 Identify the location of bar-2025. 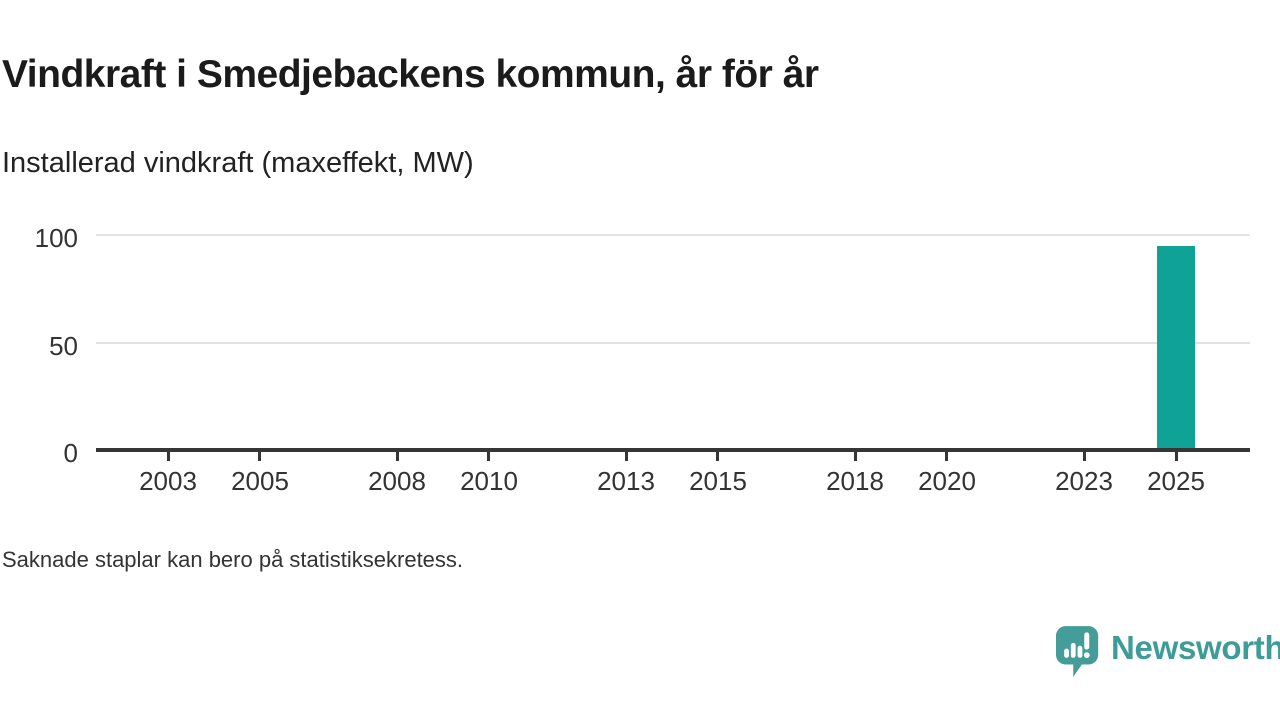
(1176, 349).